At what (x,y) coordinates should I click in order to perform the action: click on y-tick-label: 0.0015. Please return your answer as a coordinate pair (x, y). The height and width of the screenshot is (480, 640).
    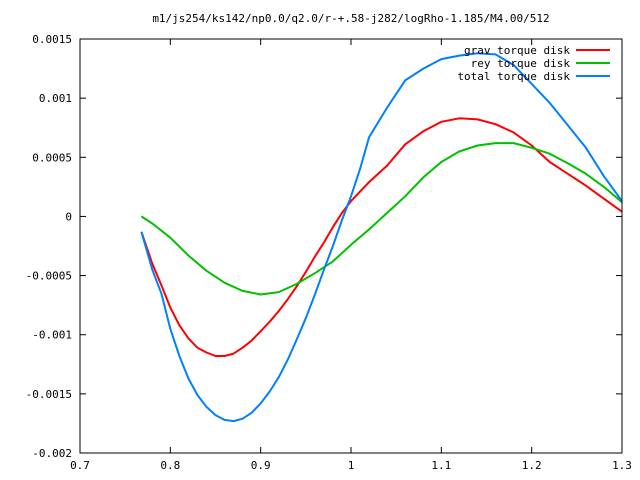
    Looking at the image, I should click on (52, 39).